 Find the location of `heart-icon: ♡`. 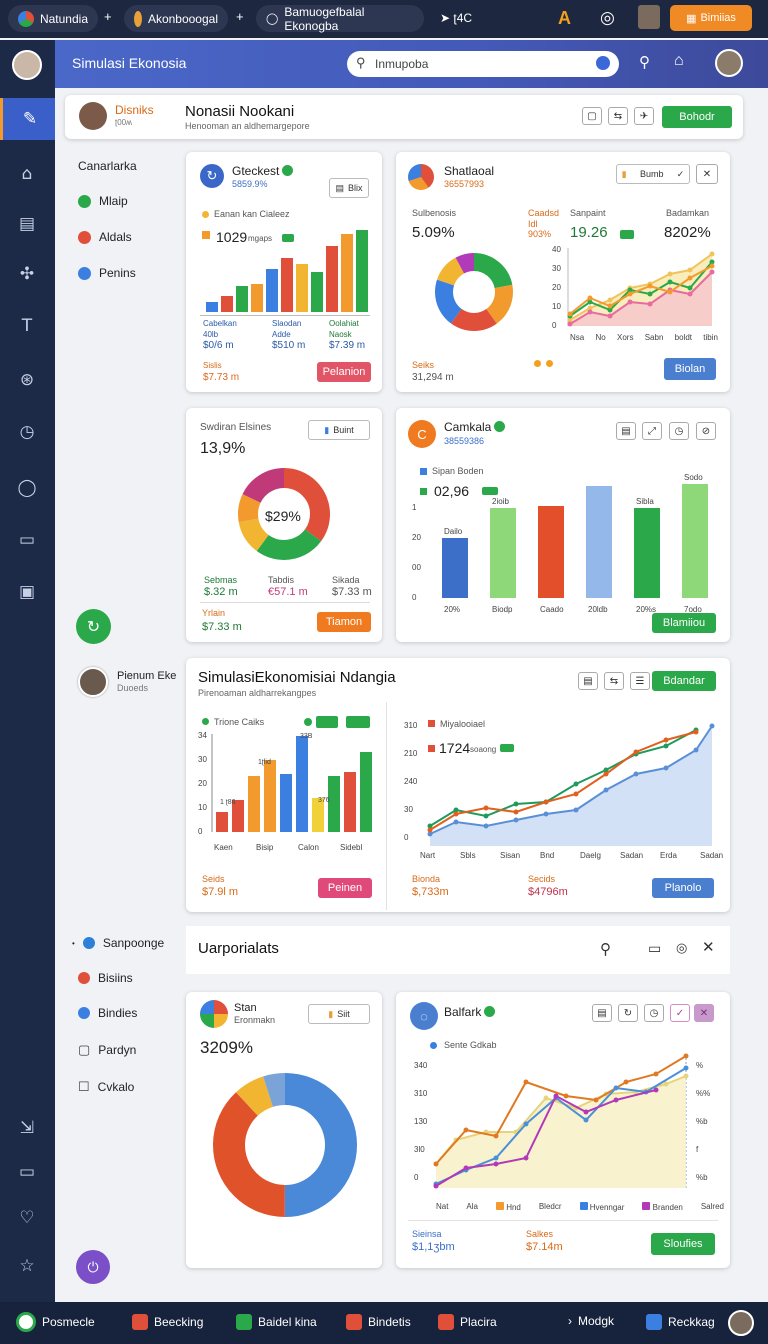

heart-icon: ♡ is located at coordinates (27, 1218).